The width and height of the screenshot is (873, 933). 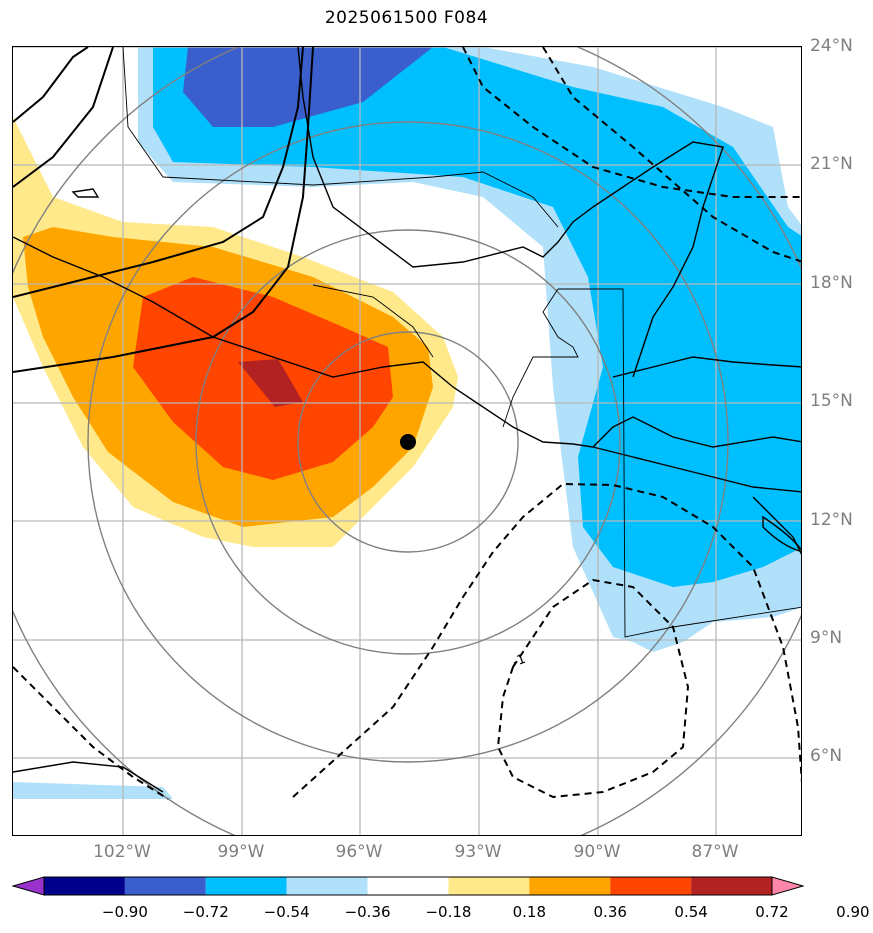 I want to click on colorbar-tick-label: −0.90, so click(x=124, y=912).